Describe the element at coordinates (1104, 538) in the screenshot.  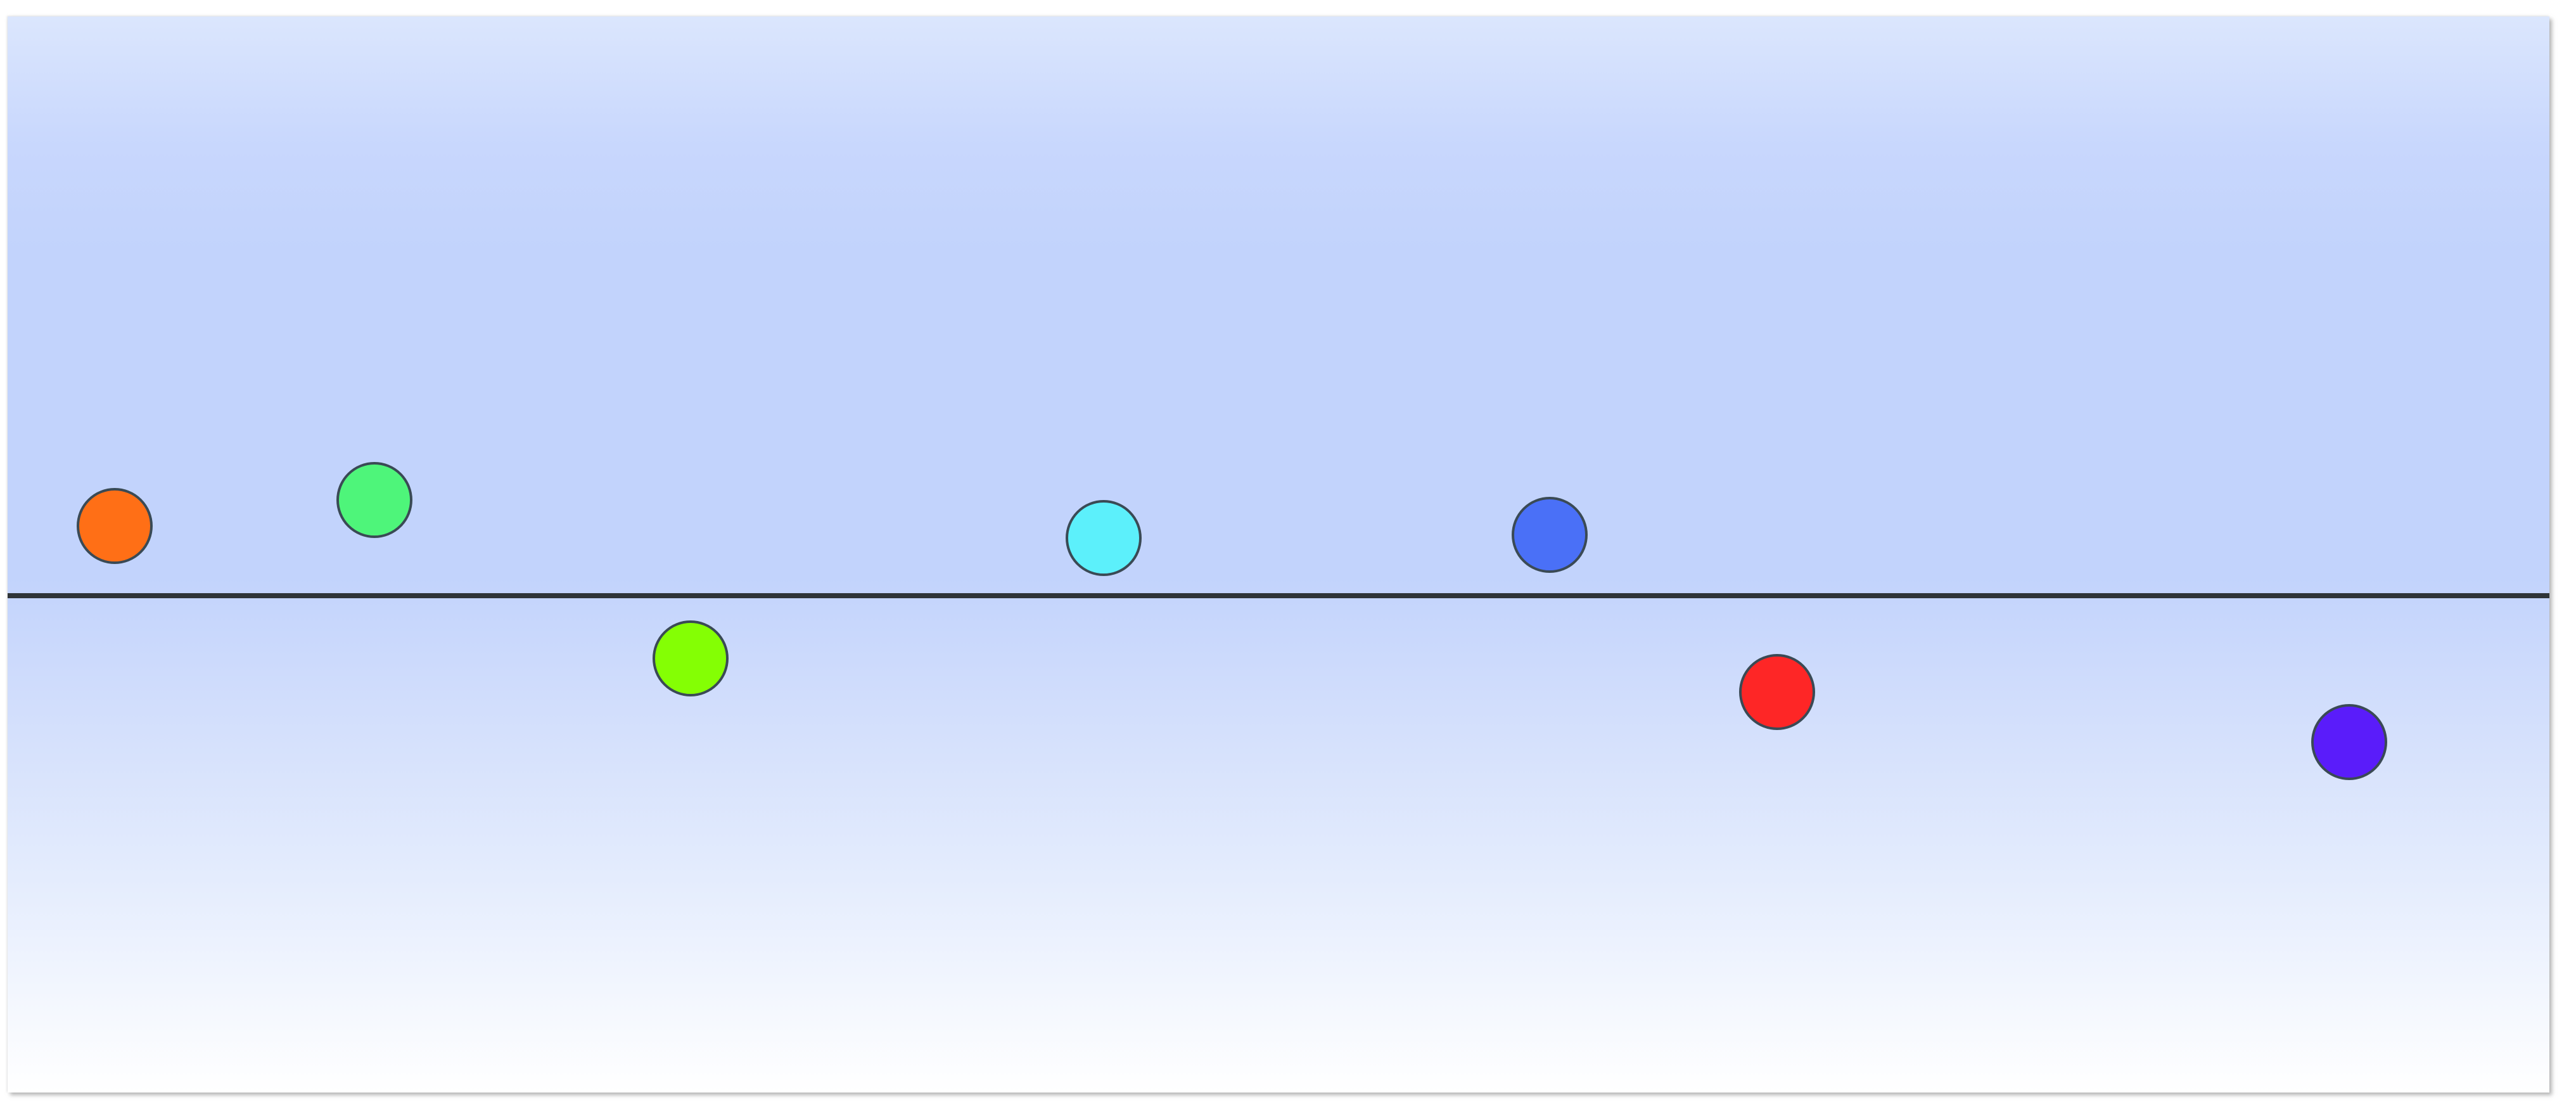
I see `cyan-dot` at that location.